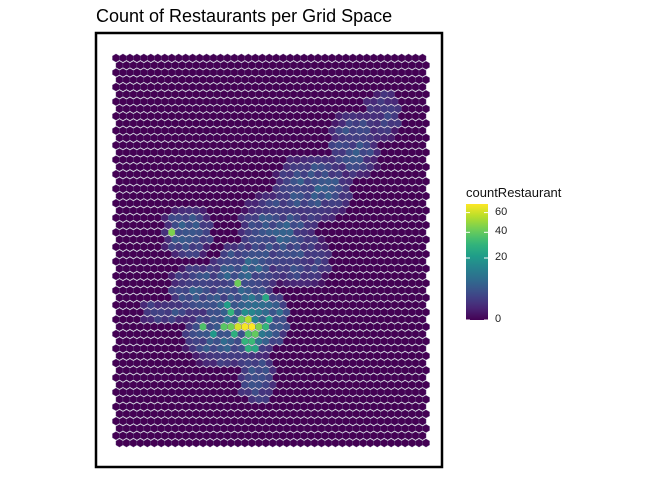 This screenshot has height=480, width=672. What do you see at coordinates (514, 192) in the screenshot?
I see `legend-title: countRestaurant` at bounding box center [514, 192].